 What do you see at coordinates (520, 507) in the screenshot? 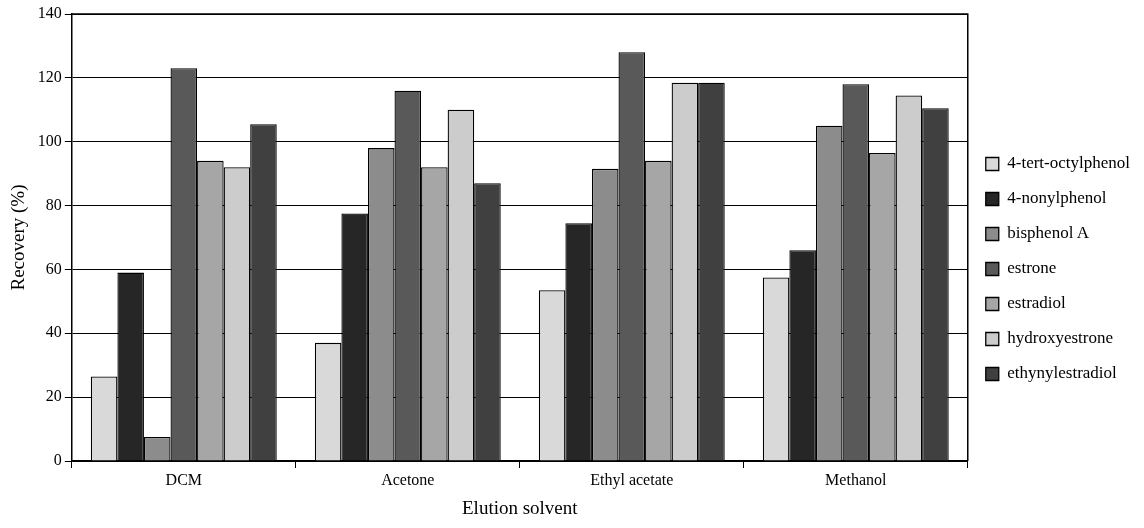
I see `x-axis-title: Elution solvent` at bounding box center [520, 507].